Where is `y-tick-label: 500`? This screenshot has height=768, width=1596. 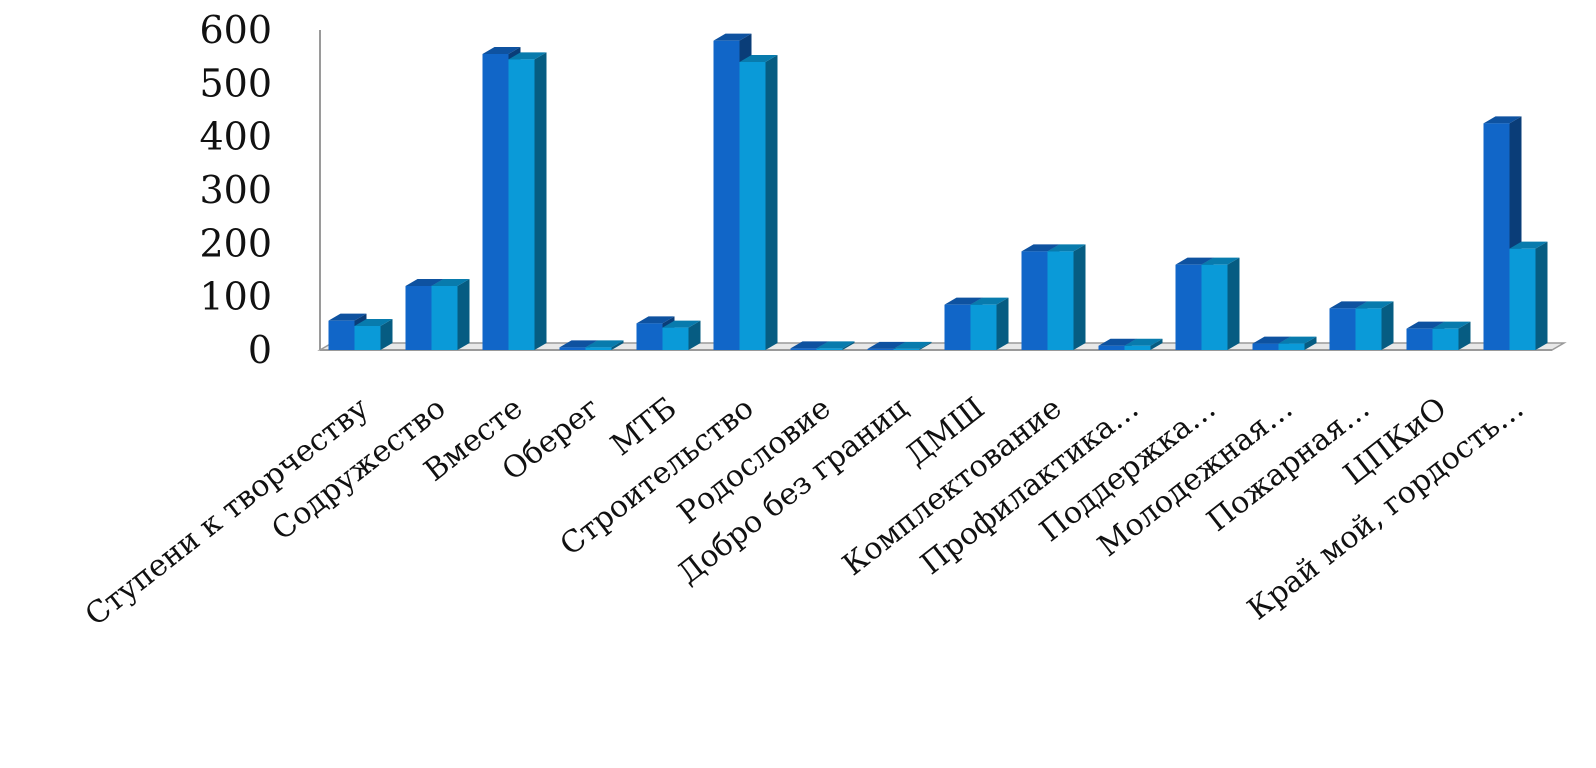 y-tick-label: 500 is located at coordinates (235, 83).